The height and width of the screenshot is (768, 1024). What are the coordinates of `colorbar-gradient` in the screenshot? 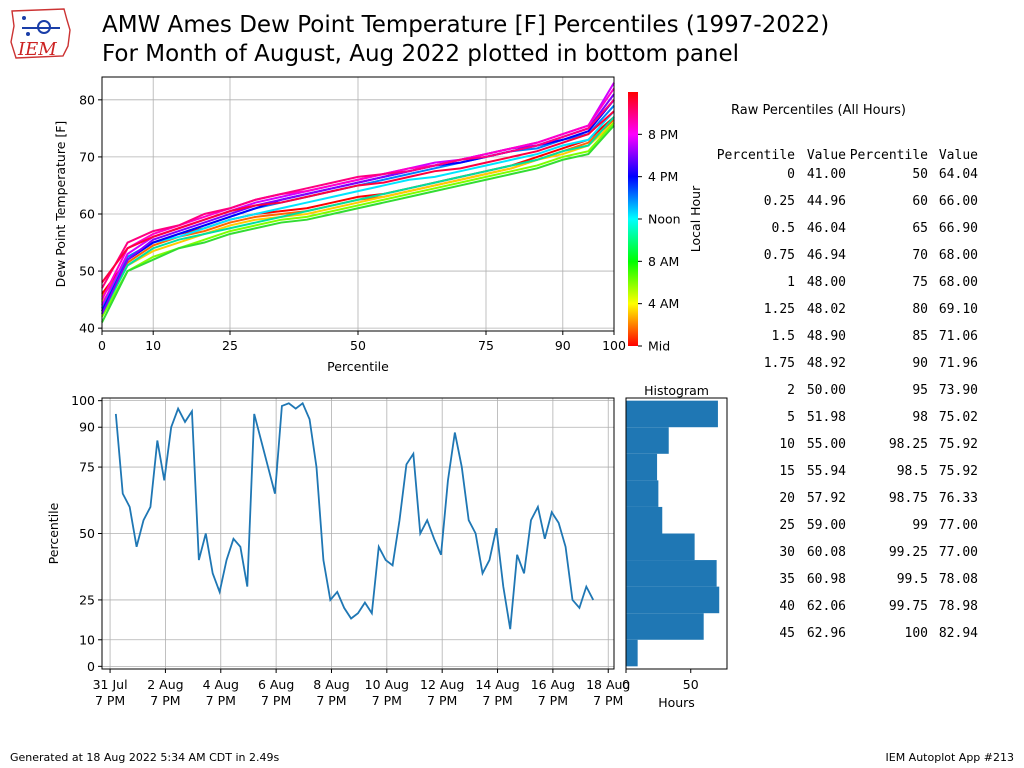 It's located at (633, 219).